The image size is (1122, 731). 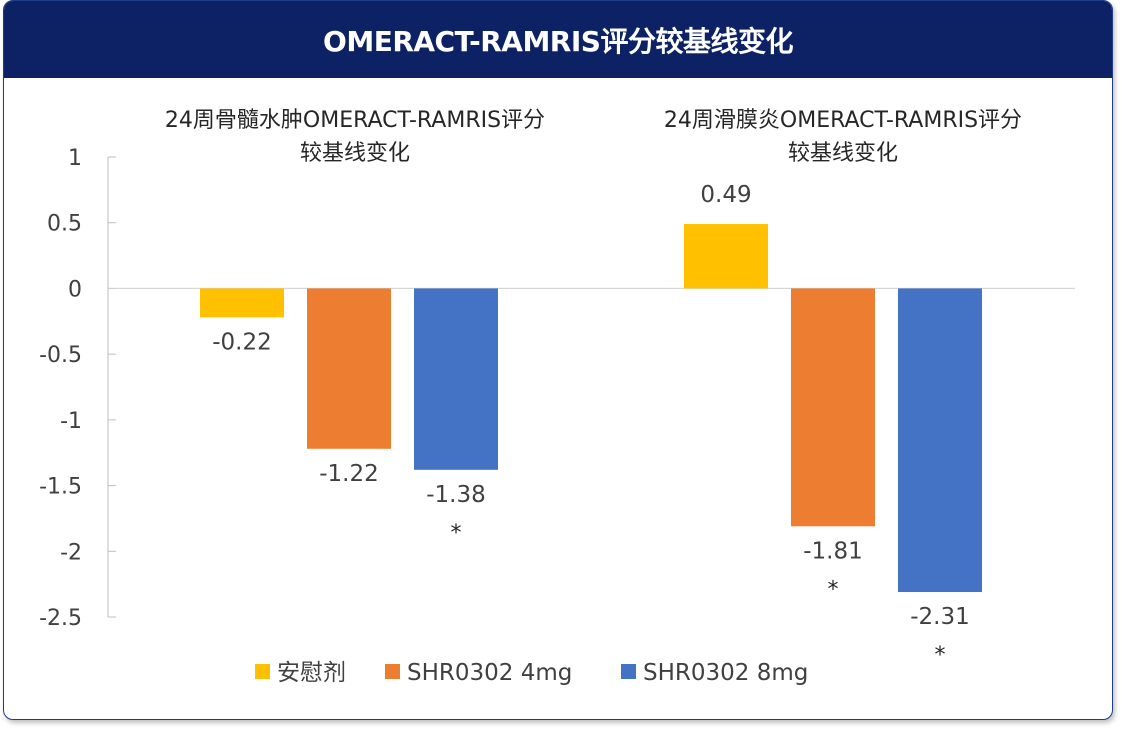 What do you see at coordinates (489, 673) in the screenshot?
I see `legend-label: SHR0302 4mg` at bounding box center [489, 673].